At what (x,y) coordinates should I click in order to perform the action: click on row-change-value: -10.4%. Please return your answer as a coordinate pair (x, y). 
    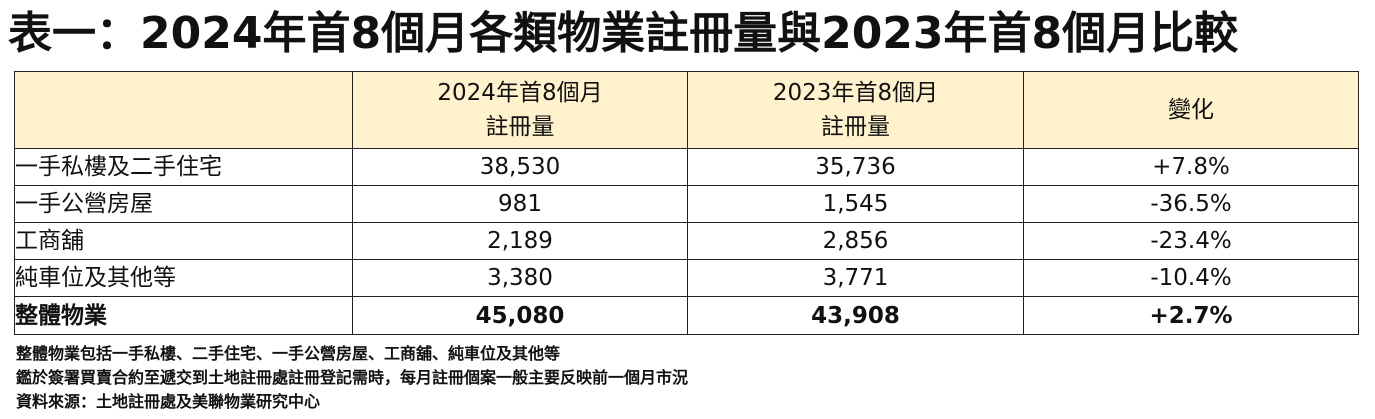
    Looking at the image, I should click on (1191, 278).